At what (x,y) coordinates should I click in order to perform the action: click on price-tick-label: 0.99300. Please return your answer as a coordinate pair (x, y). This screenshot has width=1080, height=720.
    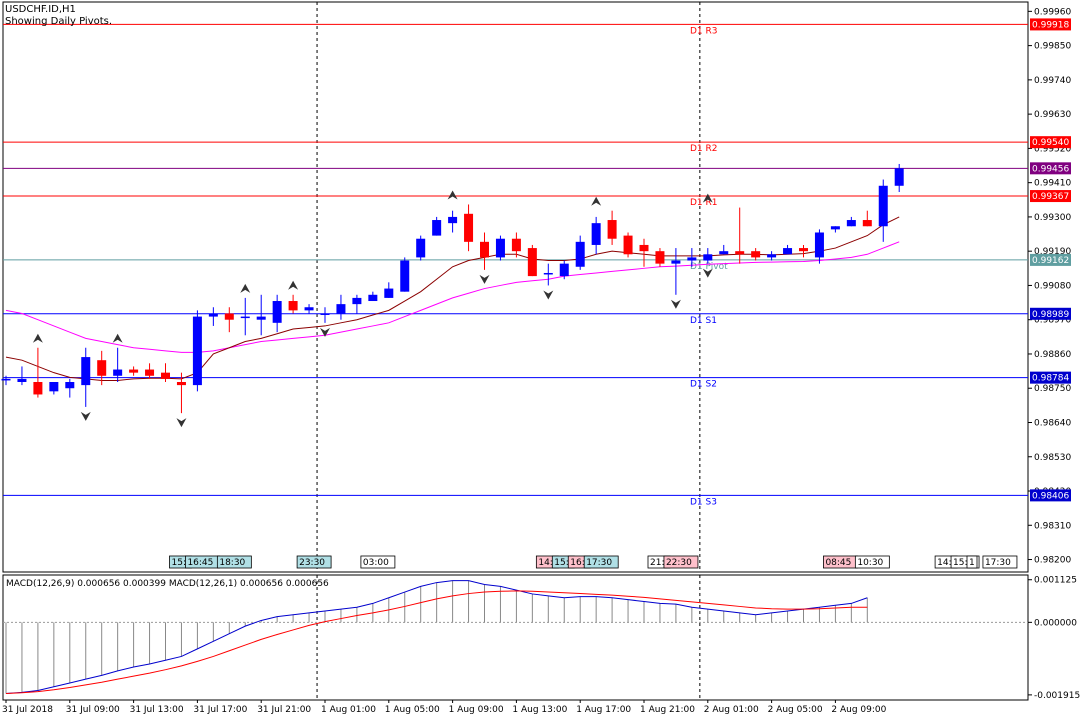
    Looking at the image, I should click on (1052, 218).